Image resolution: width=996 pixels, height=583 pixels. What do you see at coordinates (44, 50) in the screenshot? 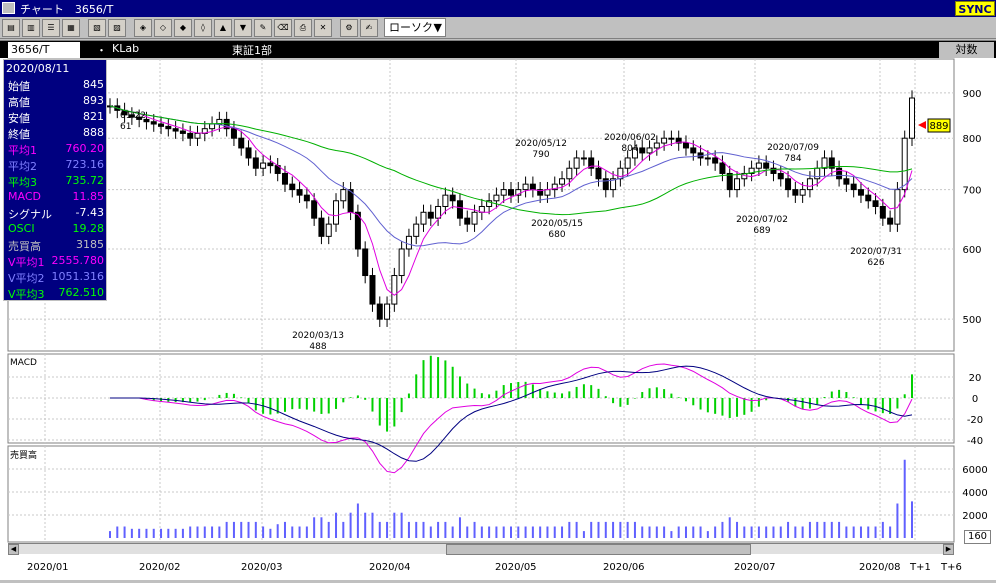
I see `symbol-code-input: 3656/T` at bounding box center [44, 50].